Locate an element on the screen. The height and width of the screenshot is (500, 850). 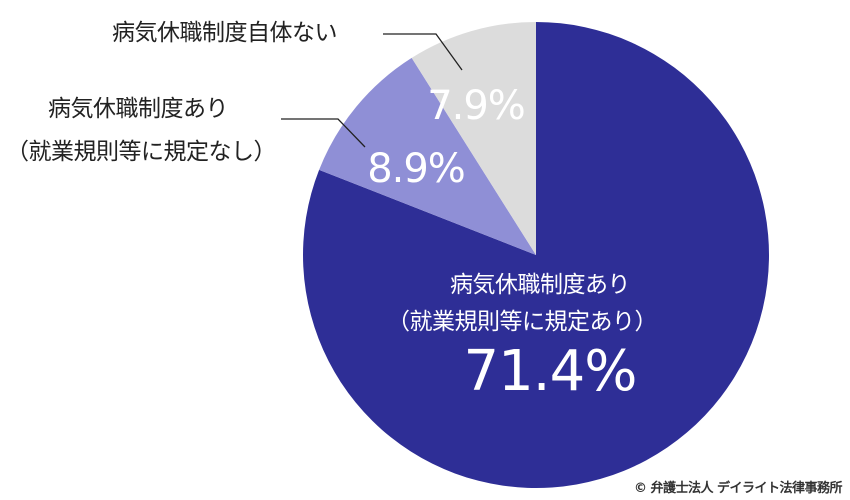
label-no-system: 病気休職制度自体ない is located at coordinates (225, 33).